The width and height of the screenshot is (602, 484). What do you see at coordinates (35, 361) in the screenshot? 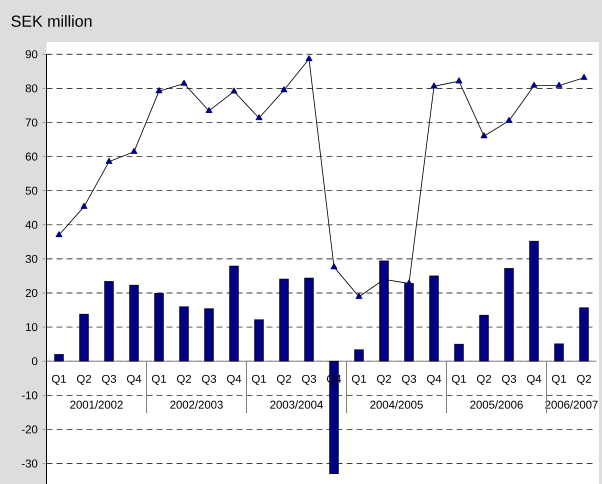
I see `y-tick-label: 0` at bounding box center [35, 361].